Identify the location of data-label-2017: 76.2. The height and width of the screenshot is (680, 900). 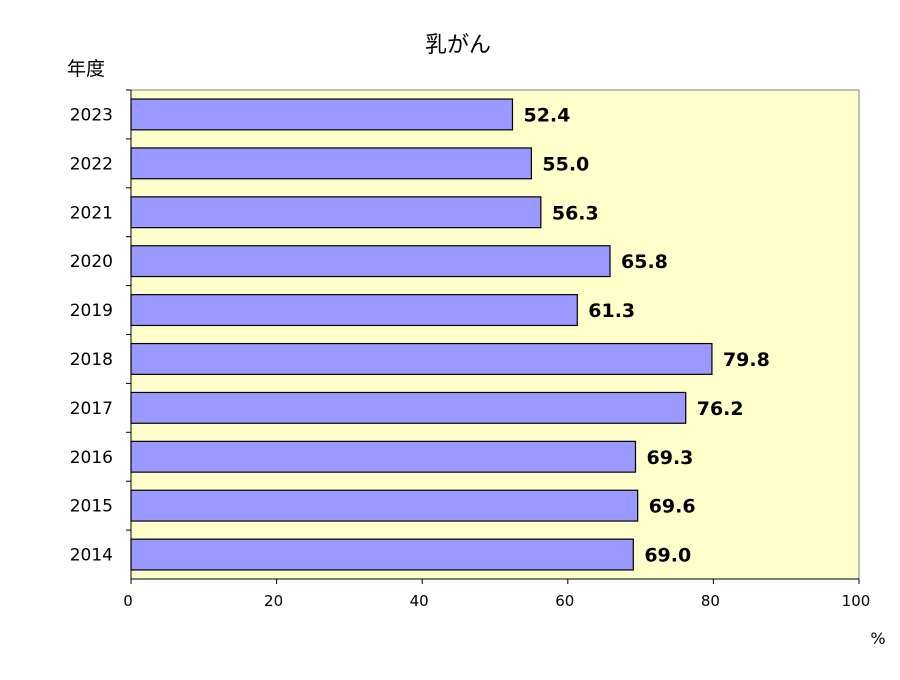
(720, 409).